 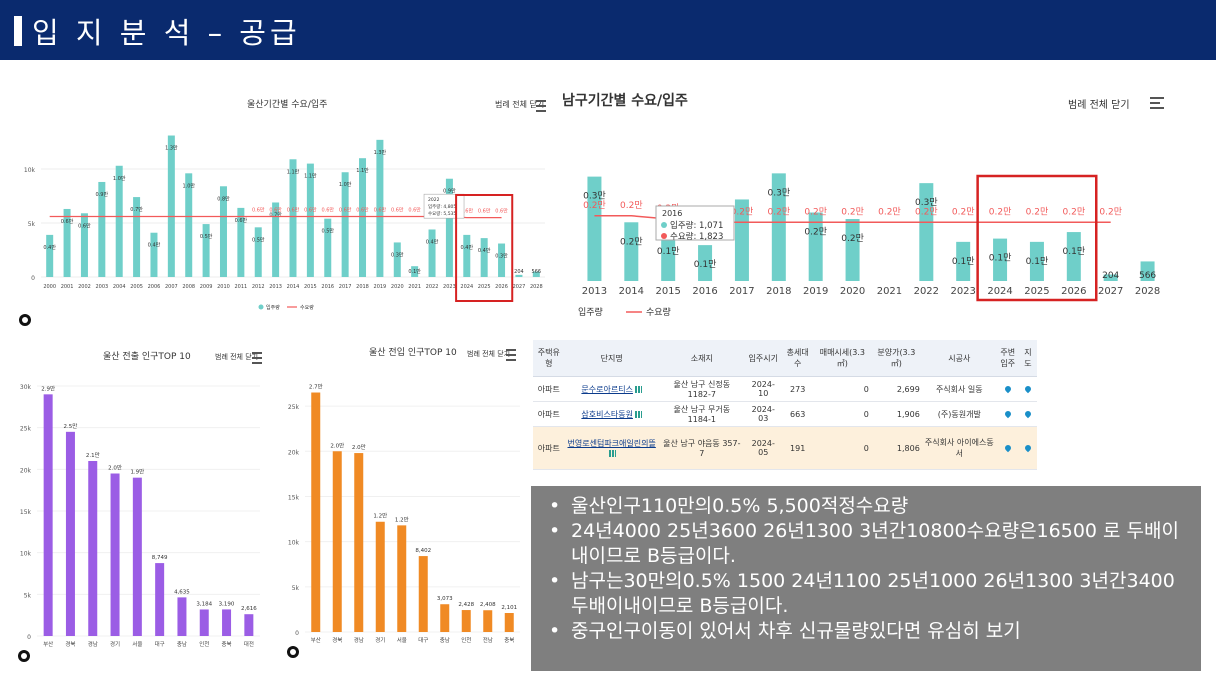 I want to click on cell-nearby, so click(x=1007, y=389).